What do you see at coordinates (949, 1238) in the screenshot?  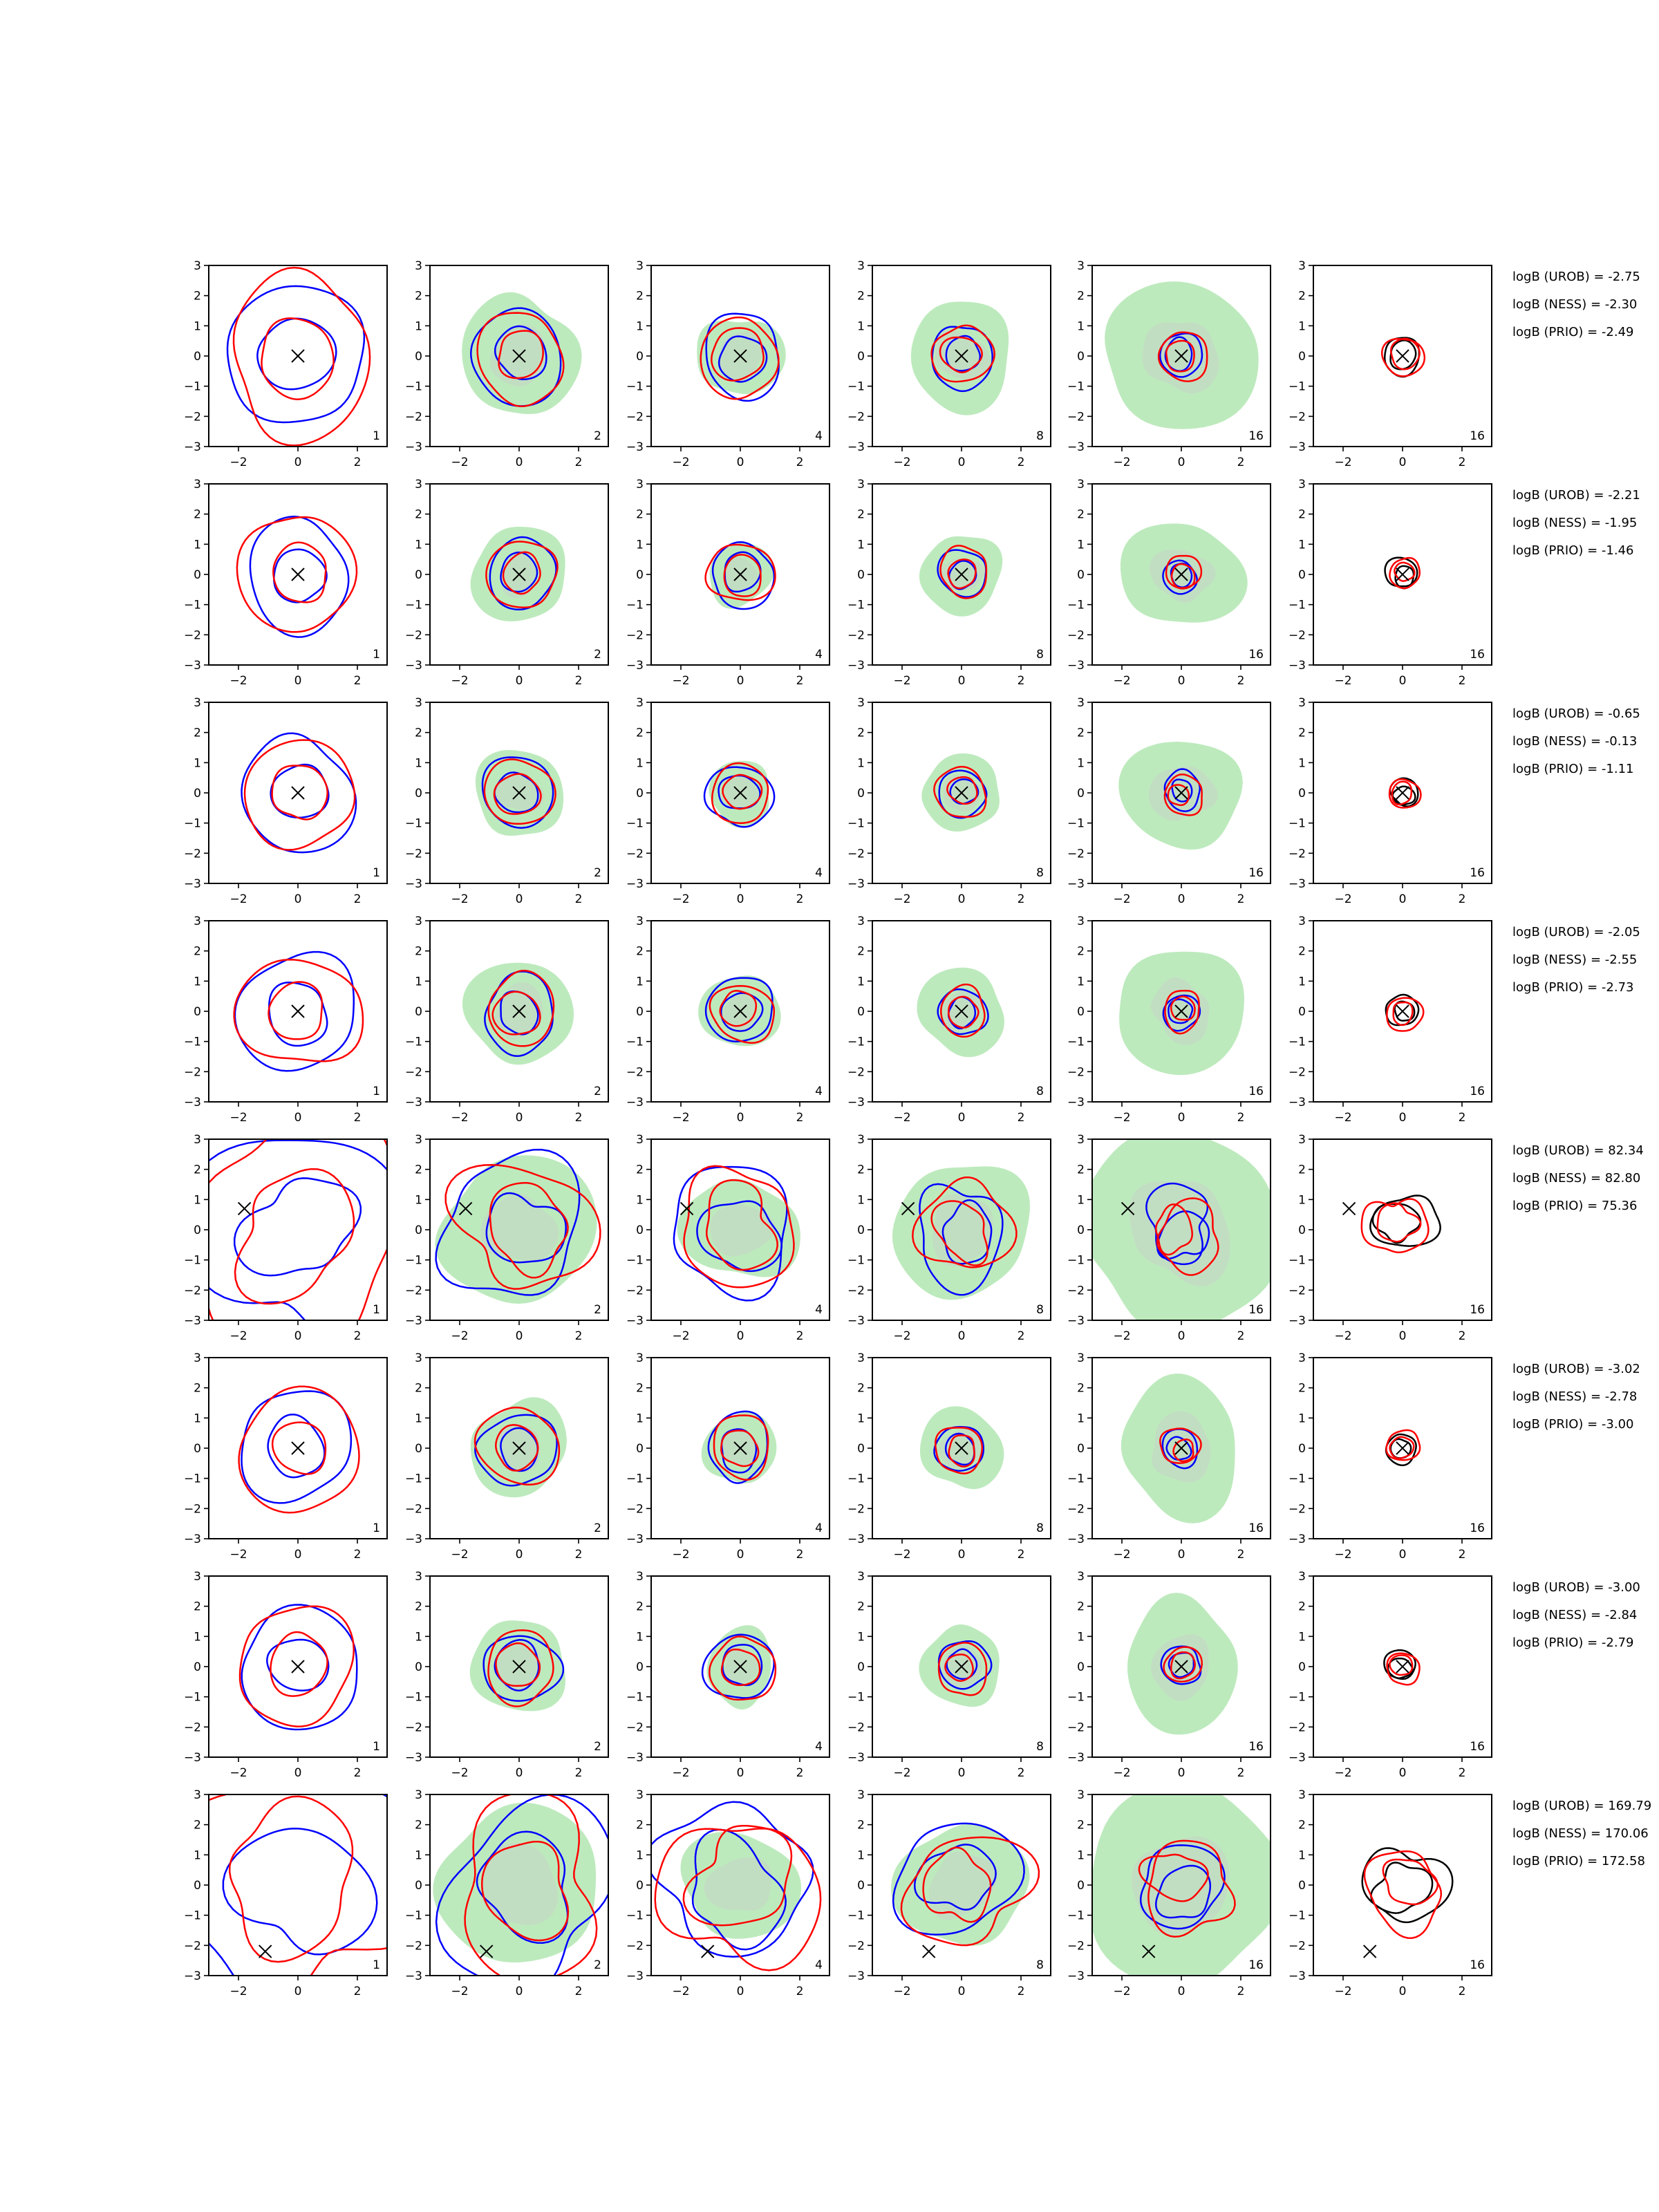 I see `panel-r5-c4: −2 0 2 3 2 1 0 −1 −2 −3 8` at bounding box center [949, 1238].